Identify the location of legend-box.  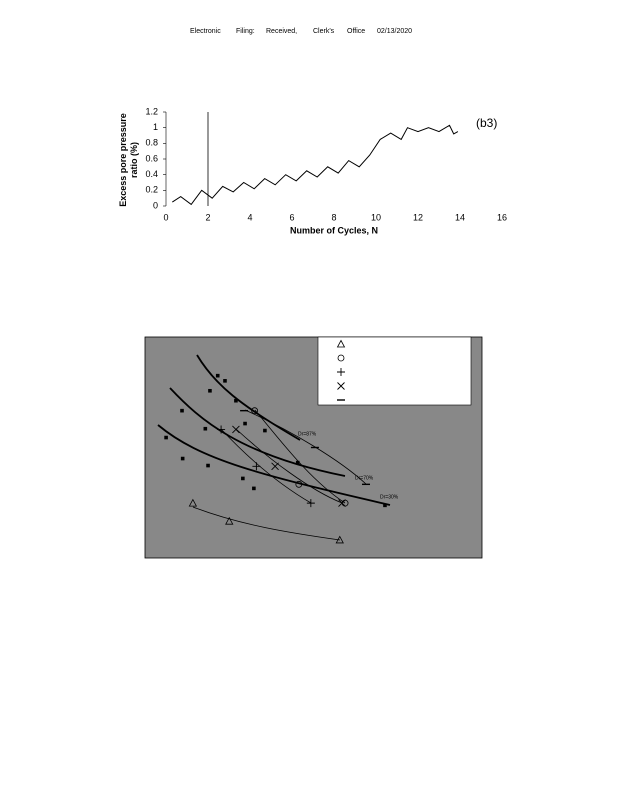
(394, 371).